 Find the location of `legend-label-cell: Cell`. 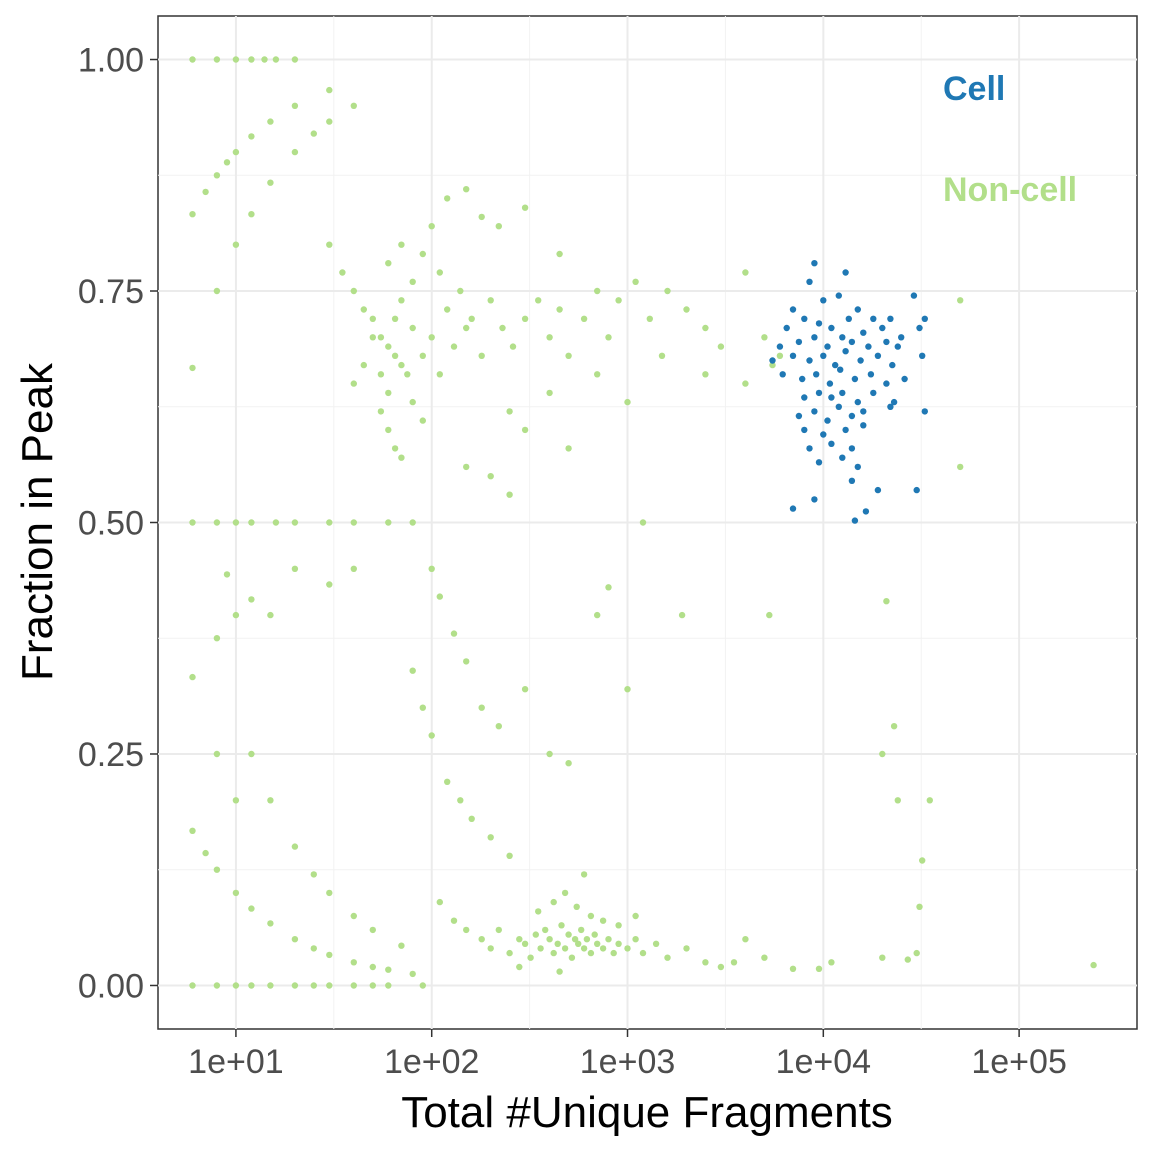

legend-label-cell: Cell is located at coordinates (974, 89).